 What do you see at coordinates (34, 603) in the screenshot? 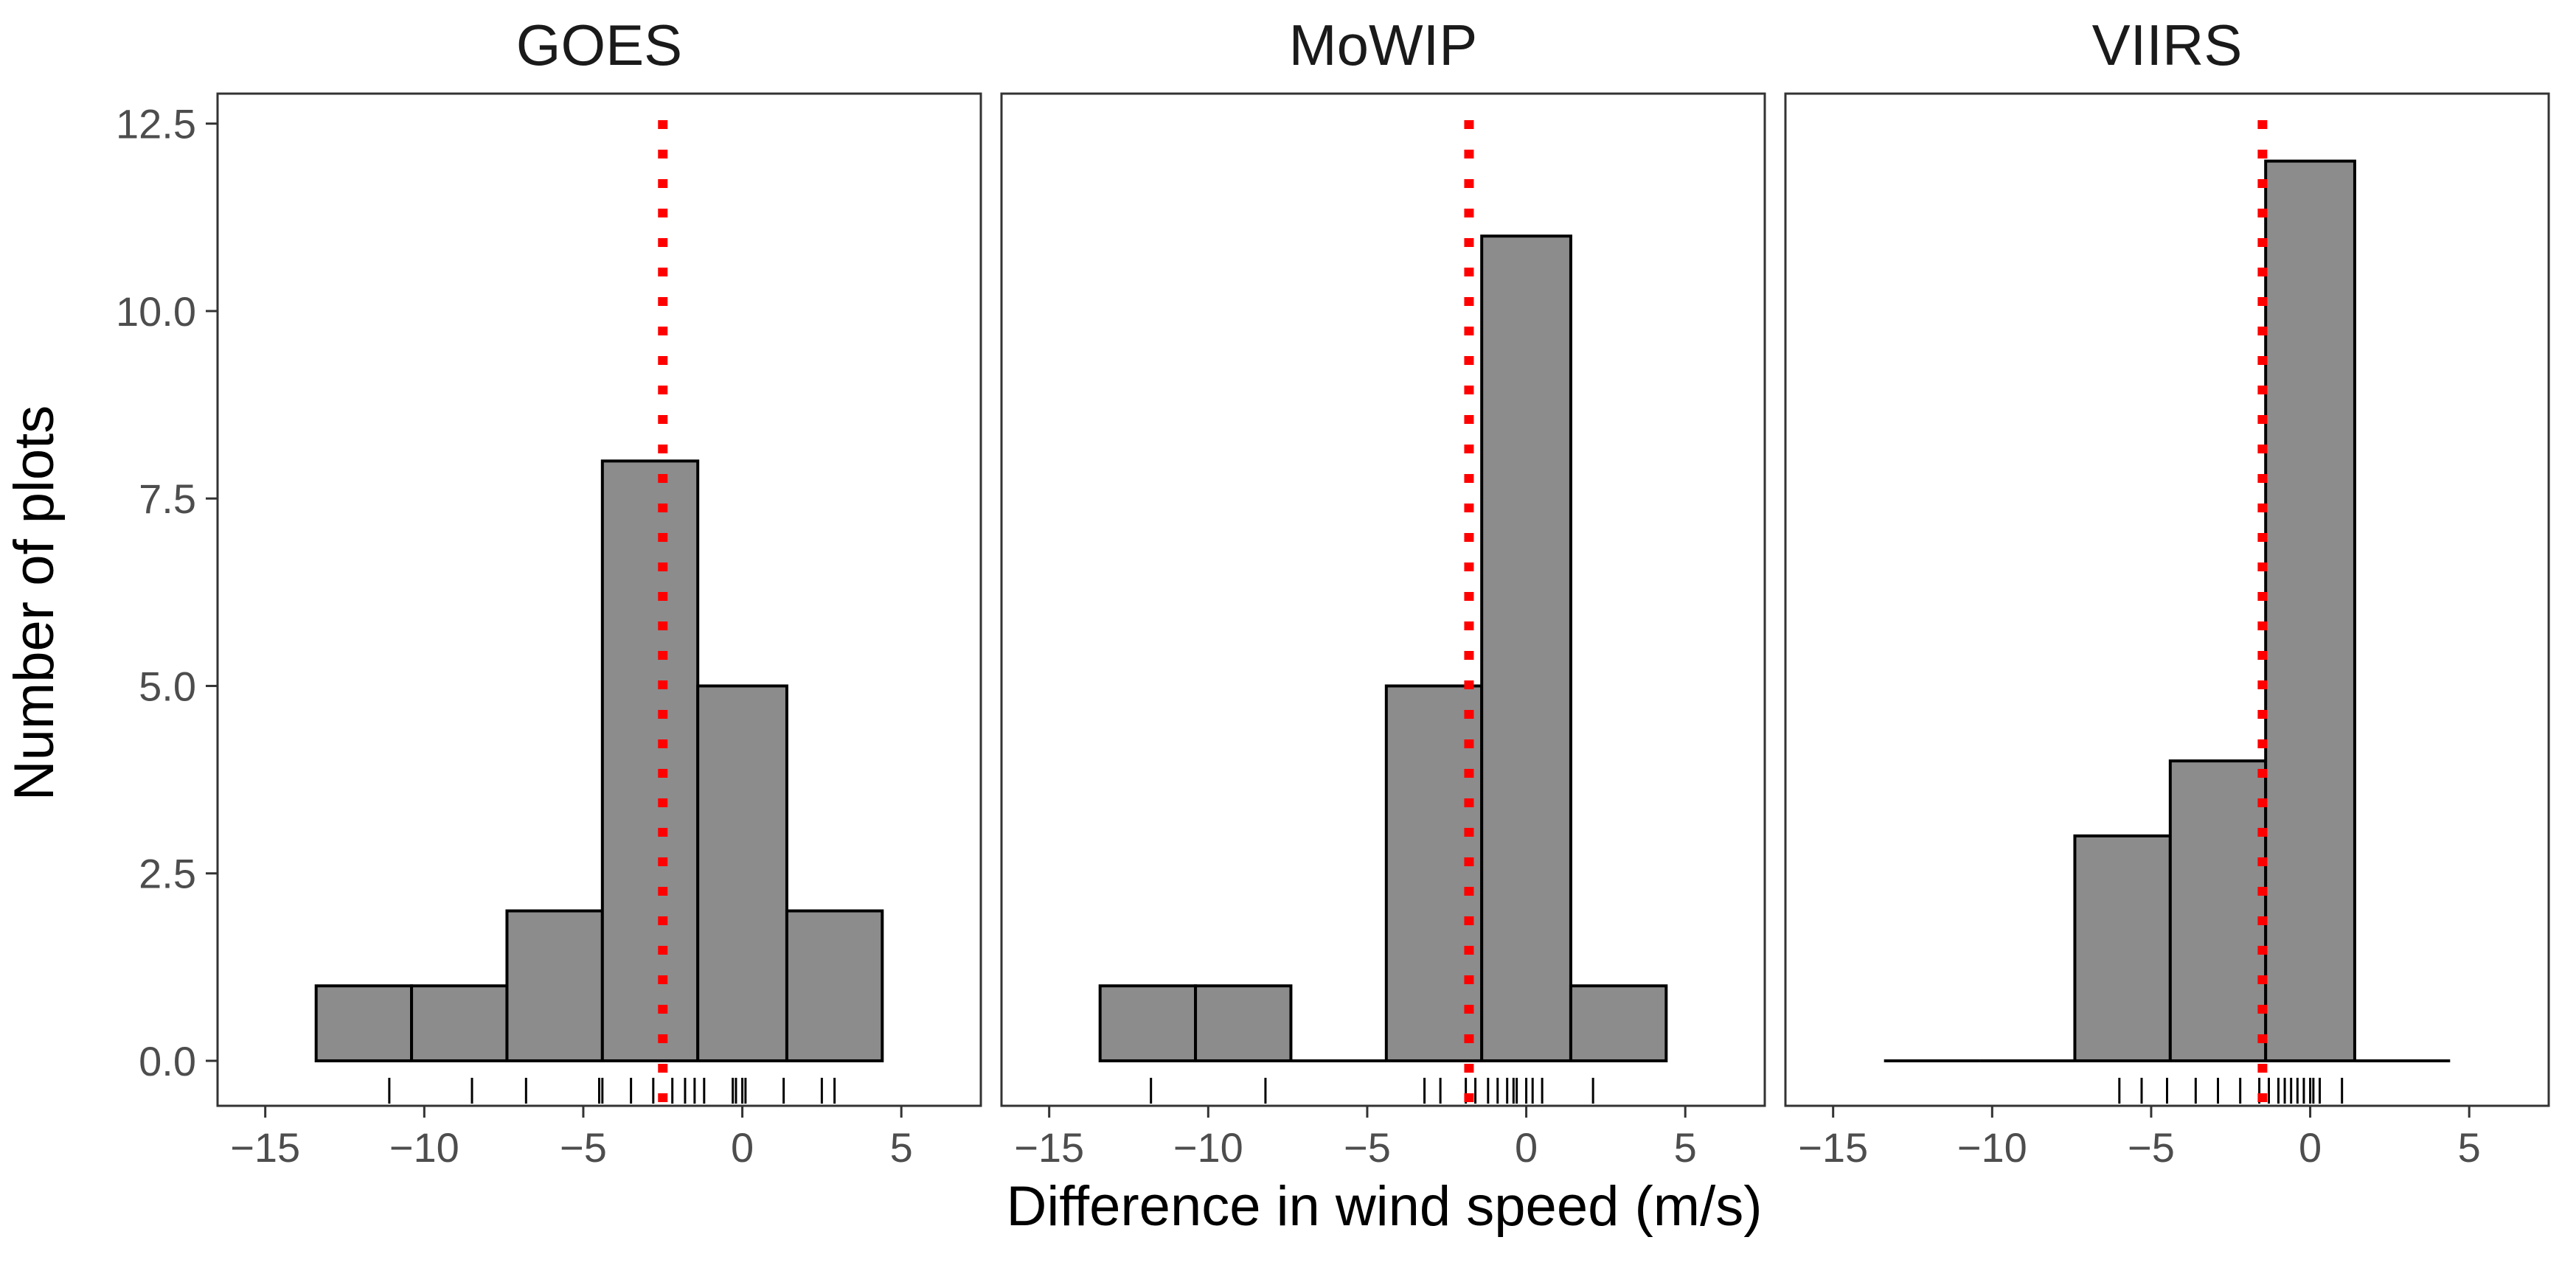
I see `y-axis-title: Number of plots` at bounding box center [34, 603].